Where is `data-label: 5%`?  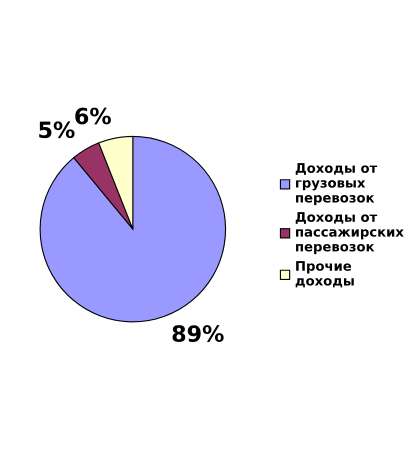 data-label: 5% is located at coordinates (57, 129).